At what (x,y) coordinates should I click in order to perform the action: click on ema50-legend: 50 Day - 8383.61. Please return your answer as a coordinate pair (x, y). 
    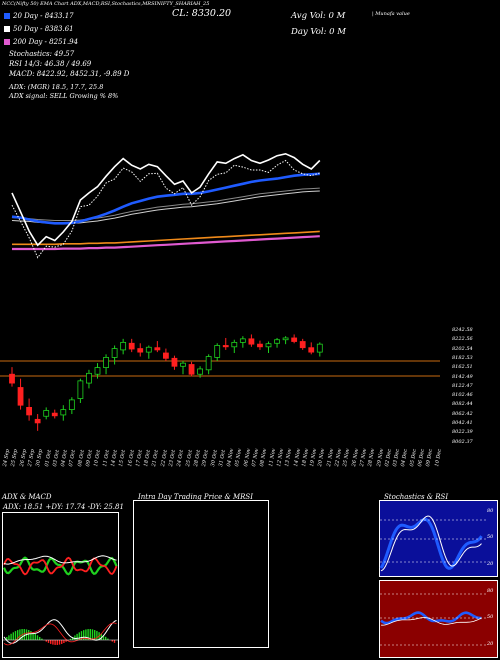
    Looking at the image, I should click on (39, 29).